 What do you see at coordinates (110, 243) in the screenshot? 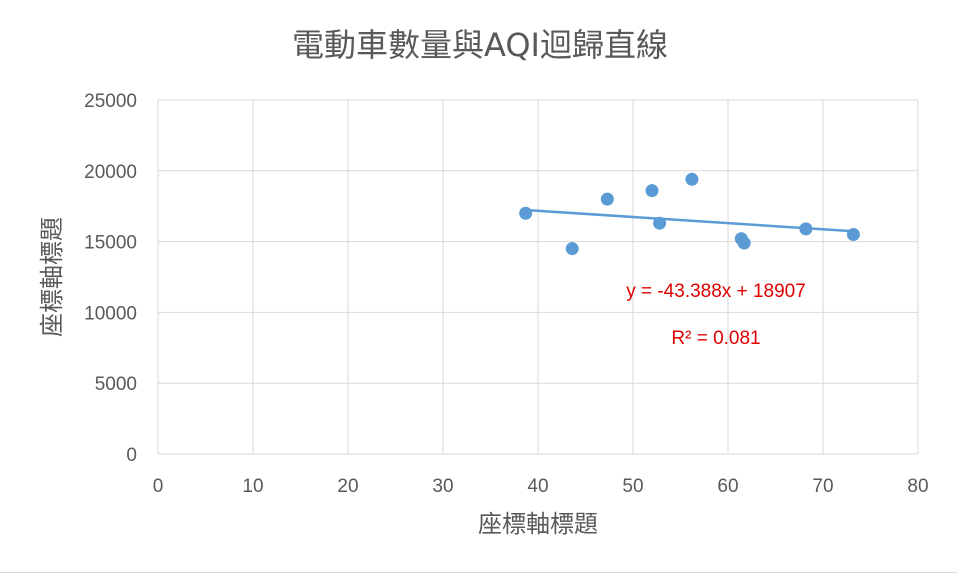
I see `y-tick-label: 15000` at bounding box center [110, 243].